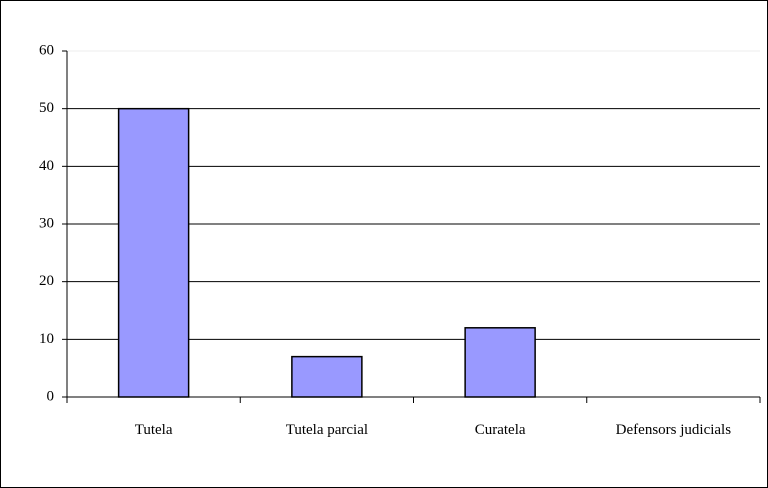  I want to click on y-tick-label: 10, so click(46, 339).